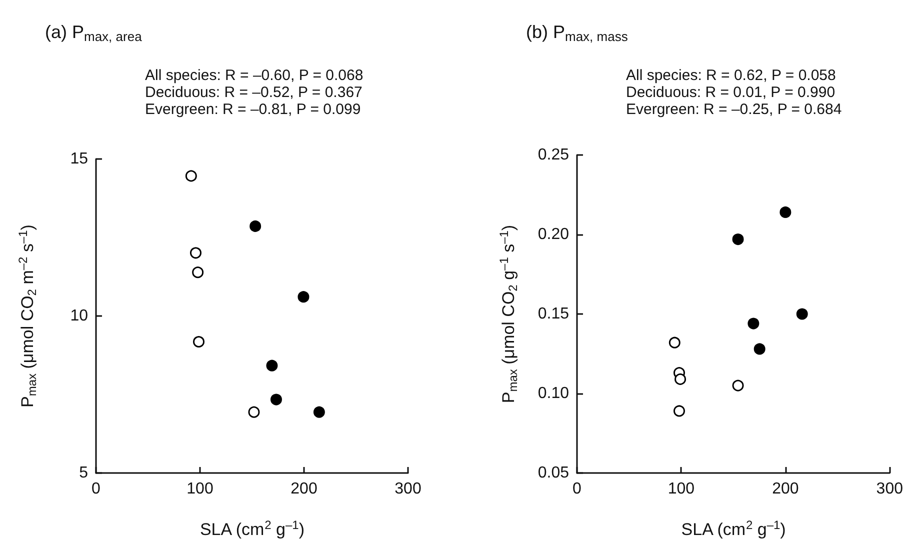 Image resolution: width=915 pixels, height=553 pixels. I want to click on text: Evergreen: R = –0.81, P = 0.099, so click(253, 109).